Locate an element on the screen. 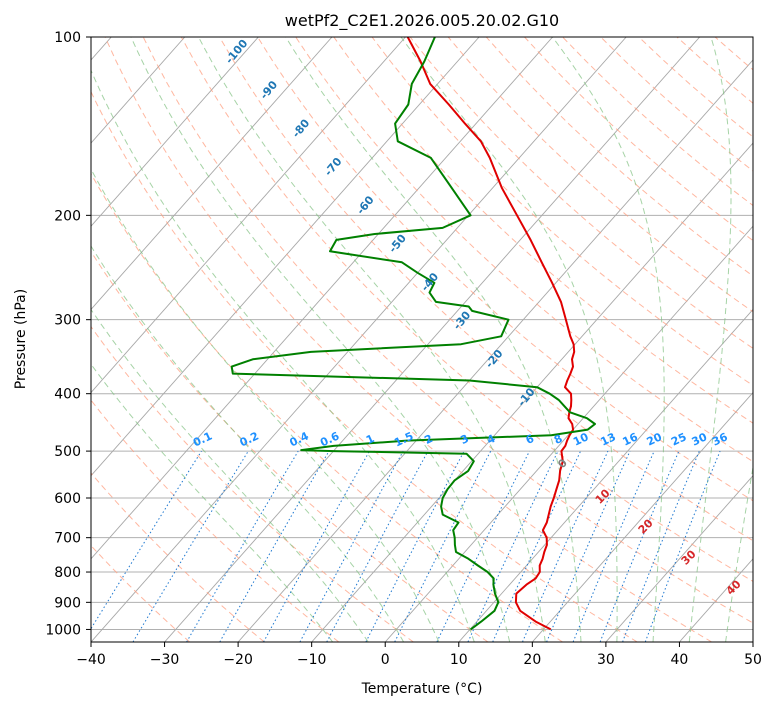  mixing-ratio-label: 0.4 is located at coordinates (299, 439).